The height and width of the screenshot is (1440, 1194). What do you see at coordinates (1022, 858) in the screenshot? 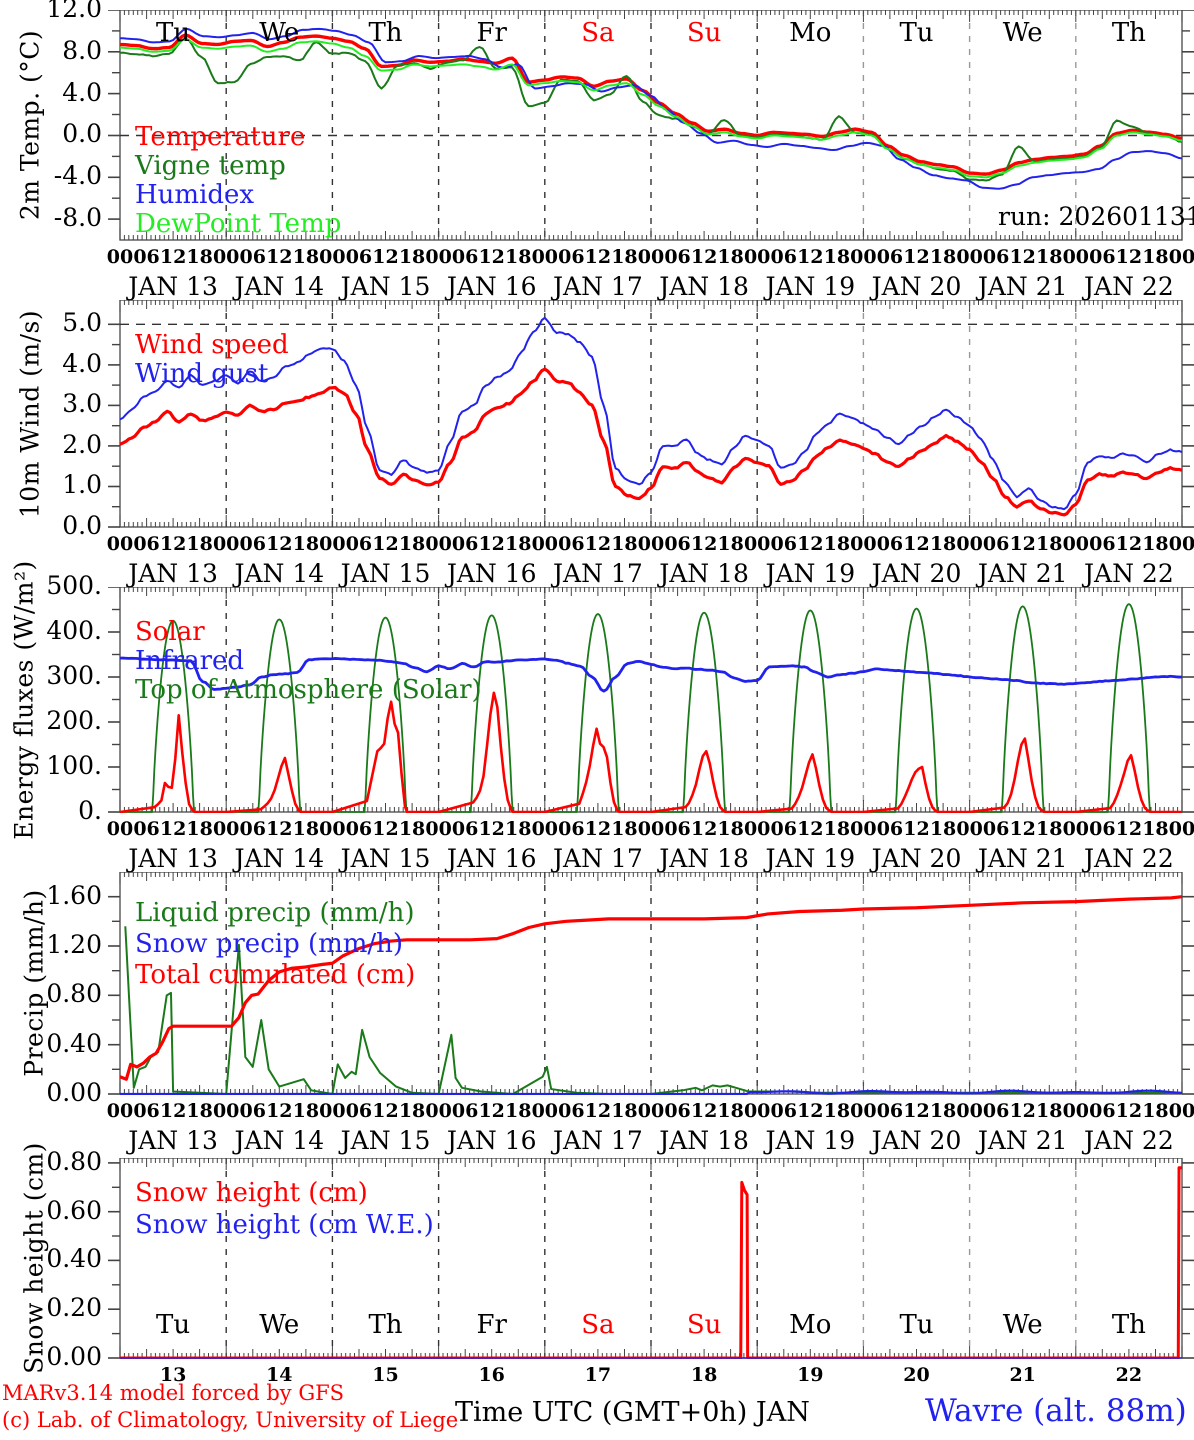
I see `x-day-label: JAN 21` at bounding box center [1022, 858].